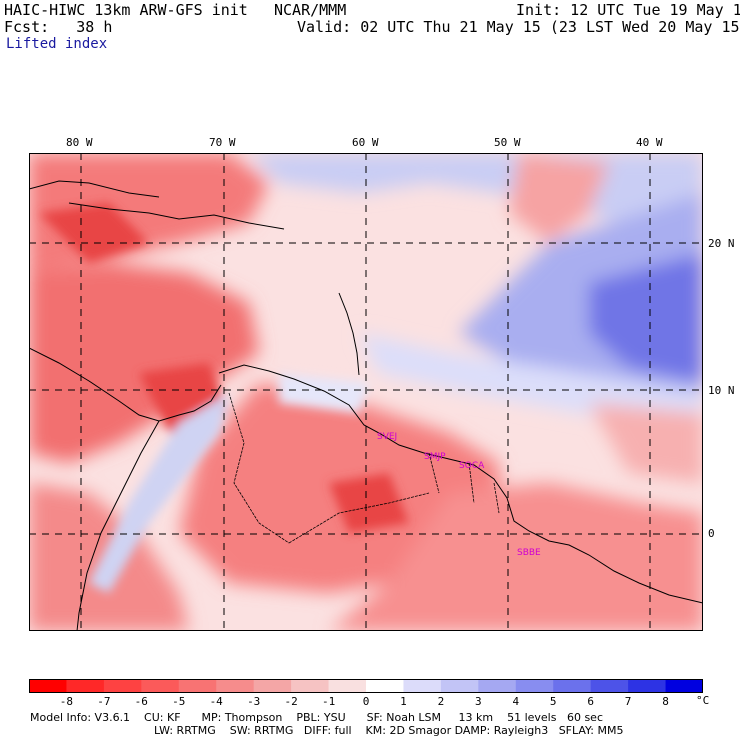 The height and width of the screenshot is (740, 740). I want to click on lon-label-70w: 70 W, so click(222, 142).